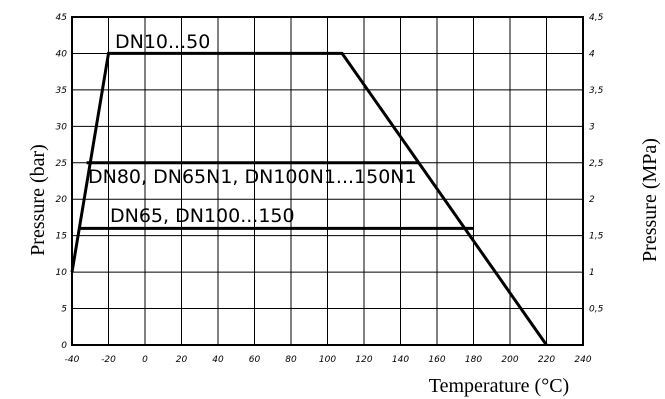 The width and height of the screenshot is (665, 399). I want to click on y2-tick-label: 0,5, so click(596, 310).